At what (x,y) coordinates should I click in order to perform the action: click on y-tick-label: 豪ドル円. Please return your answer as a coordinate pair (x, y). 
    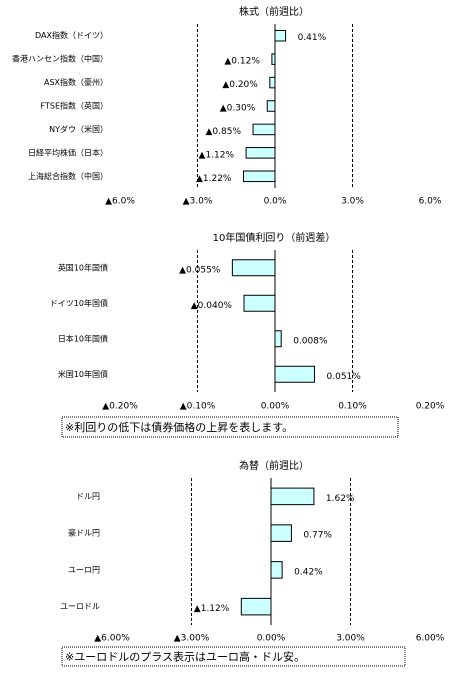
    Looking at the image, I should click on (84, 533).